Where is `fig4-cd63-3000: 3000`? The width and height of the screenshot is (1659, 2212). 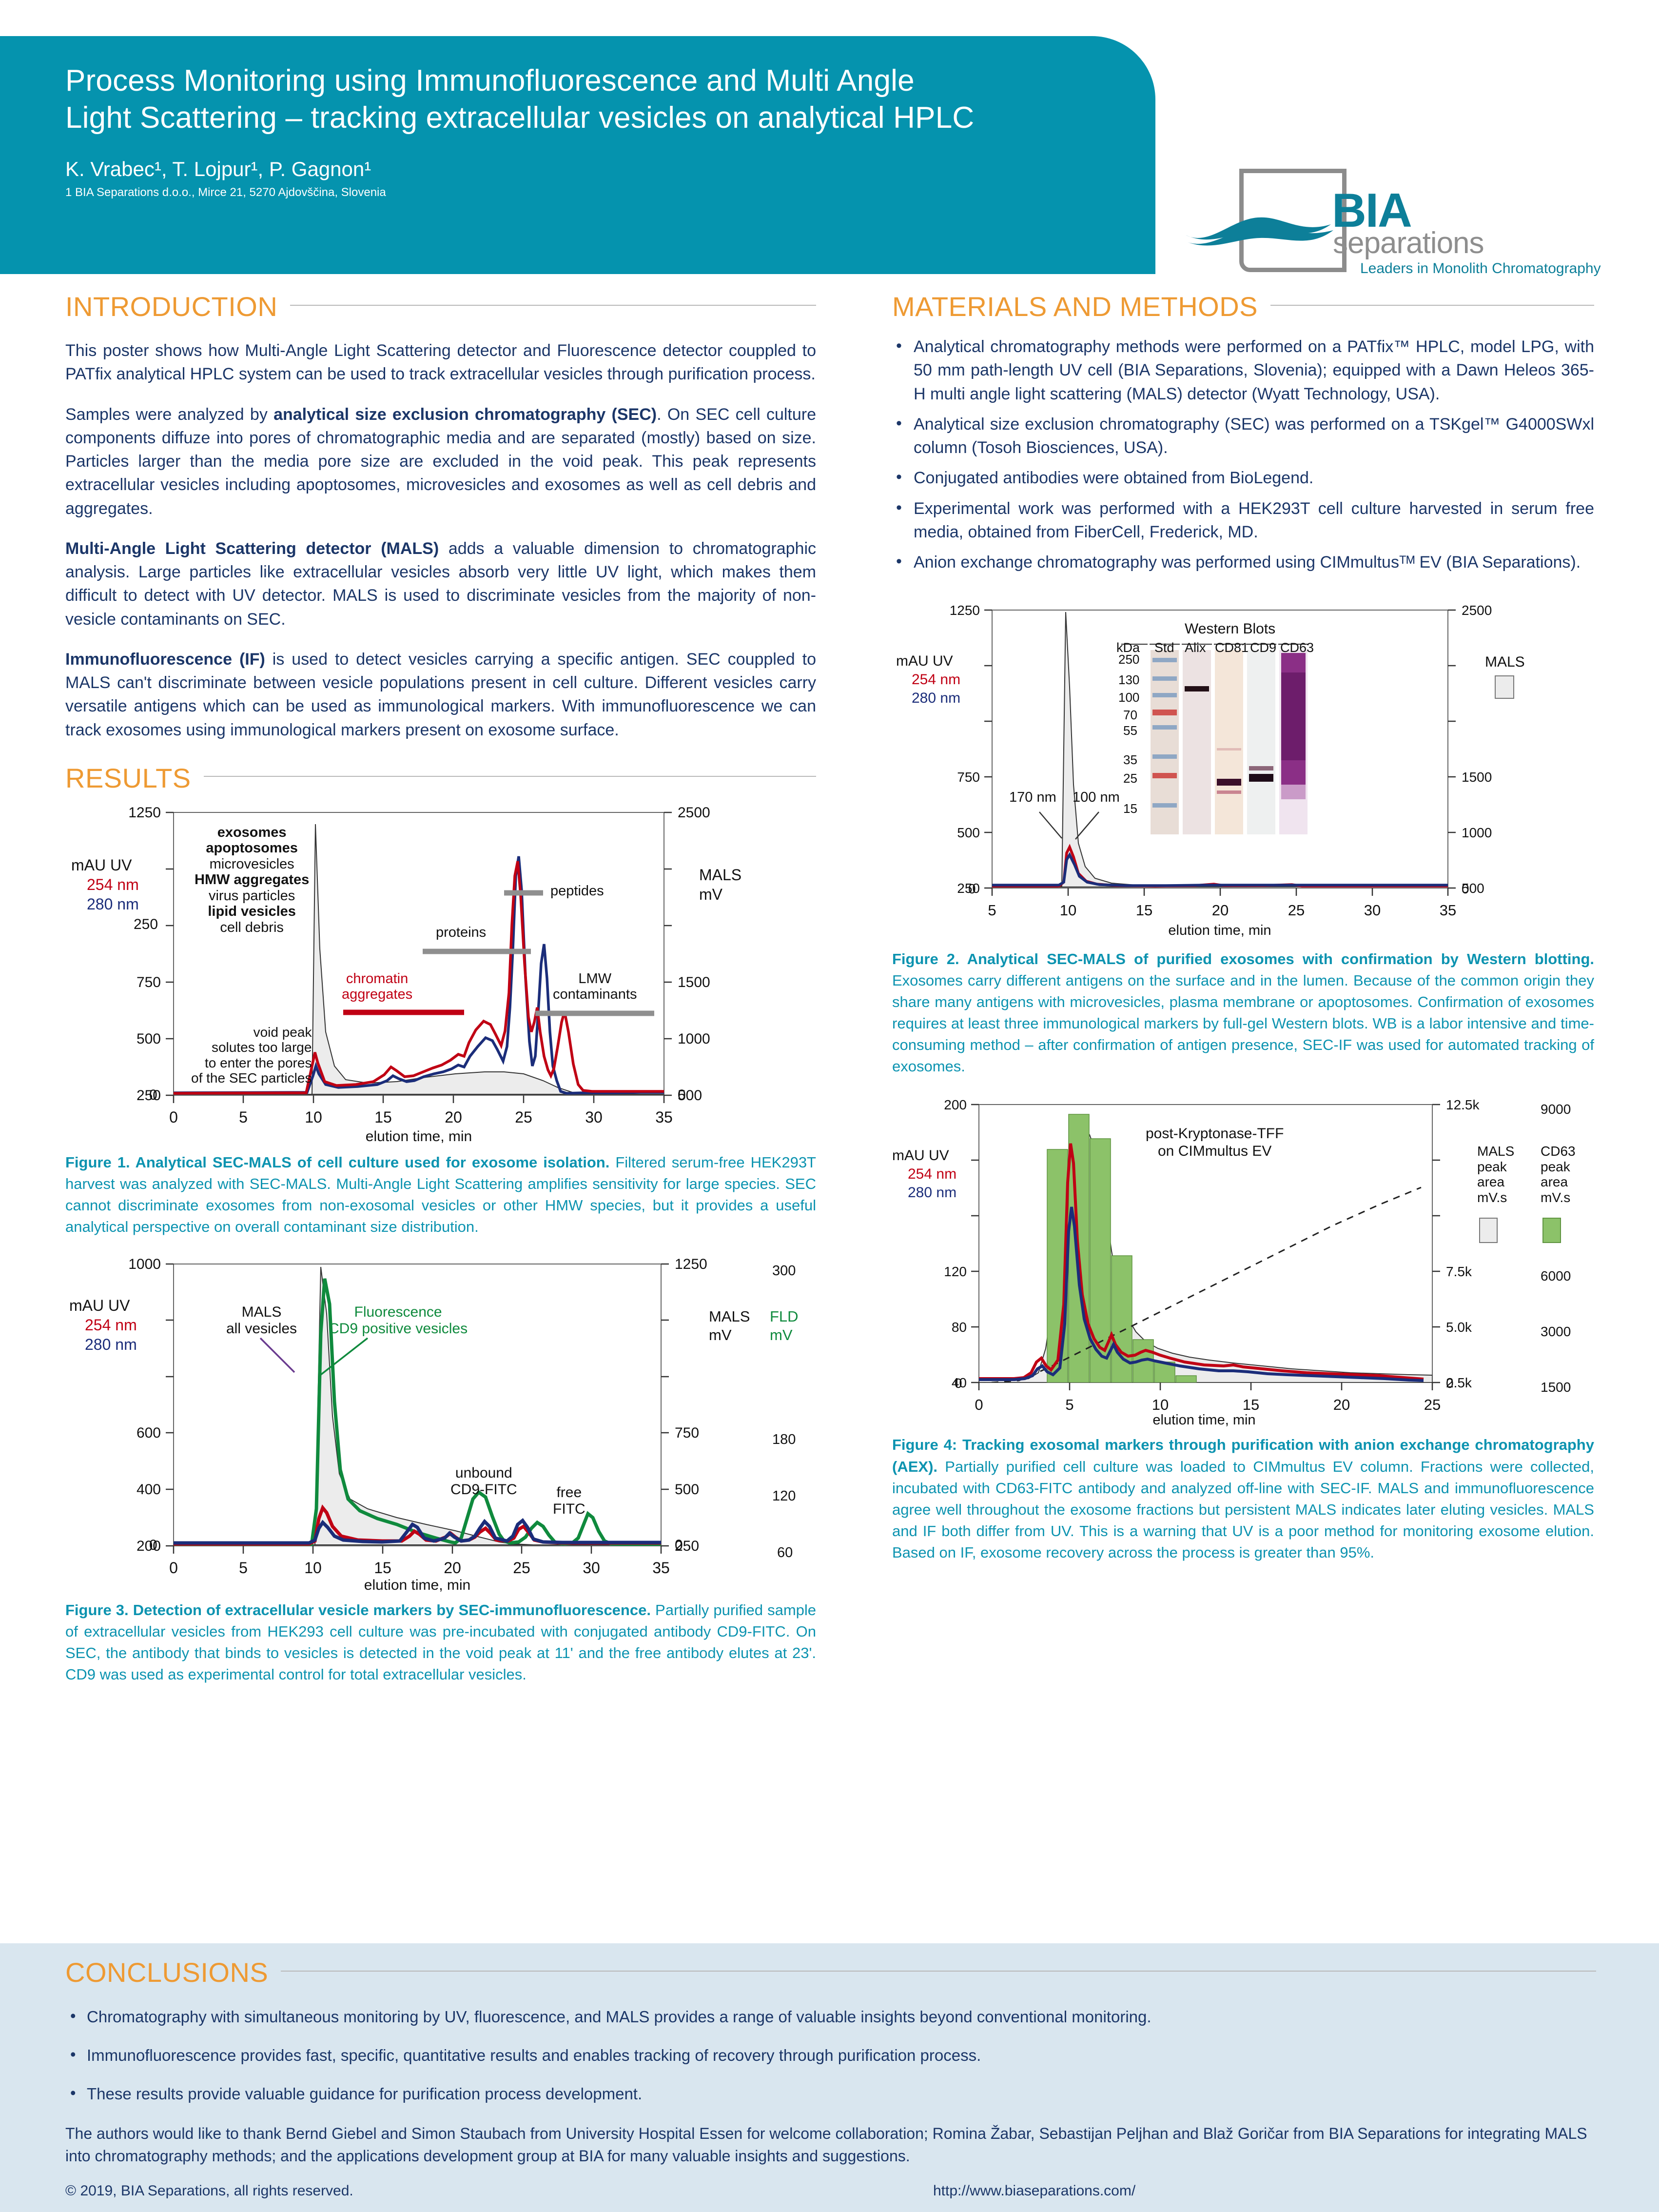 fig4-cd63-3000: 3000 is located at coordinates (1556, 1332).